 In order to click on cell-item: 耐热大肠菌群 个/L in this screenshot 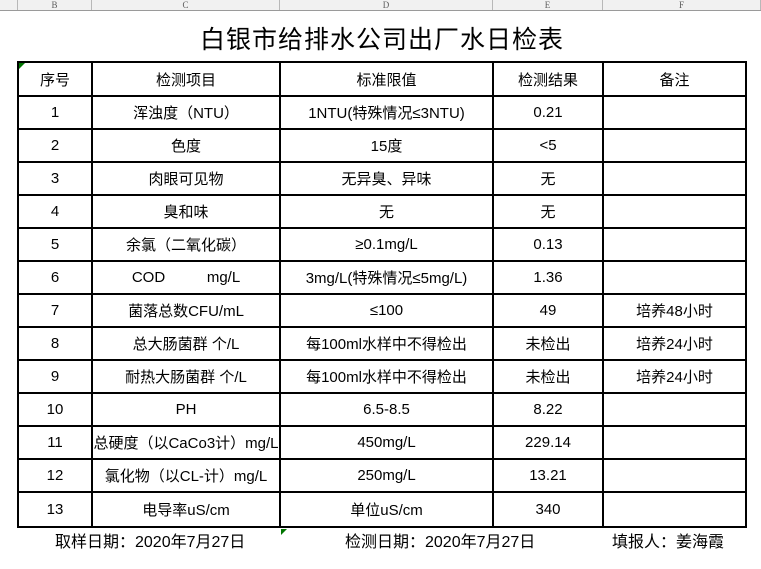, I will do `click(186, 376)`.